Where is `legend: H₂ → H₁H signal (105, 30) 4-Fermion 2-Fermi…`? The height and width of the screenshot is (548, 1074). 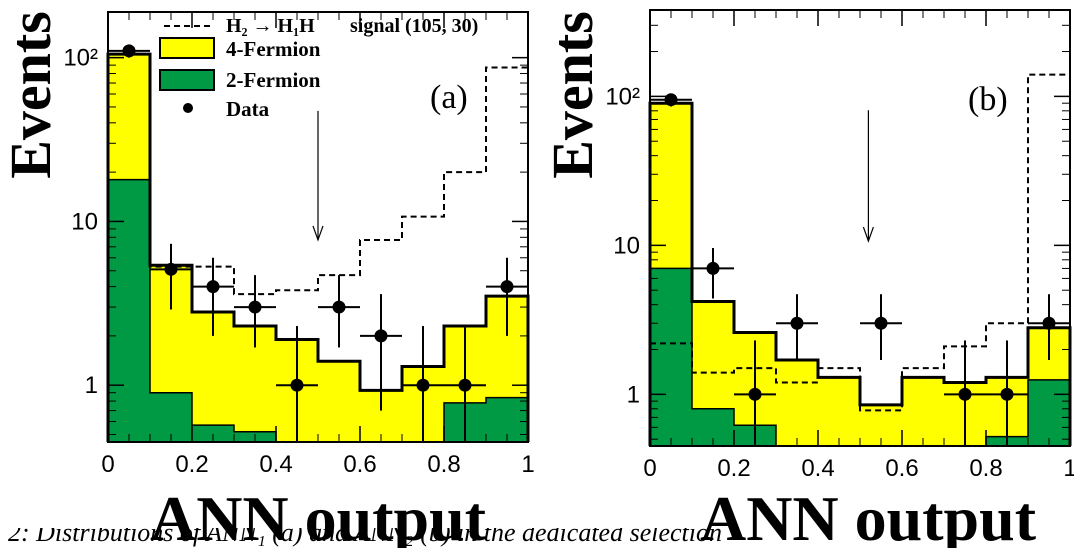 legend: H₂ → H₁H signal (105, 30) 4-Fermion 2-Fermi… is located at coordinates (318, 68).